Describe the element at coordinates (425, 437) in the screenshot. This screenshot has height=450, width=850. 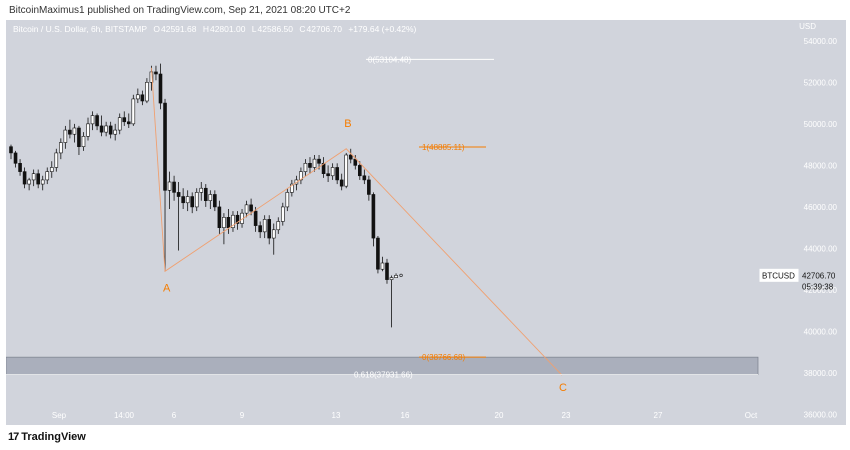
I see `footer: 17 TradingView` at that location.